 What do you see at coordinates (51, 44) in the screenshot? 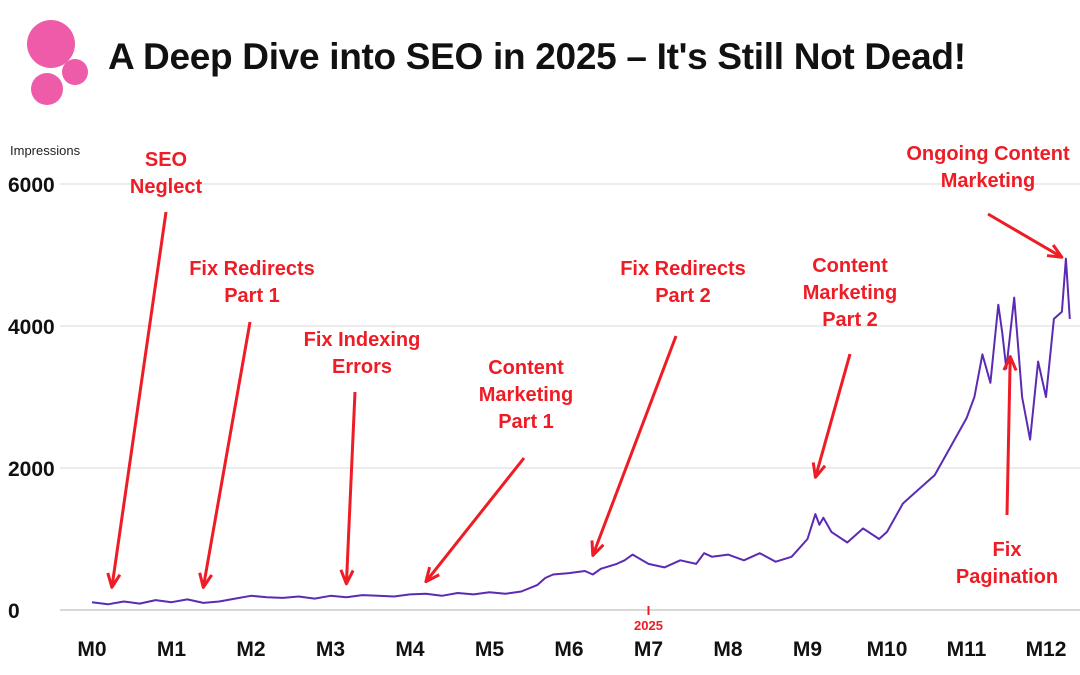
I see `logo-circle-large` at bounding box center [51, 44].